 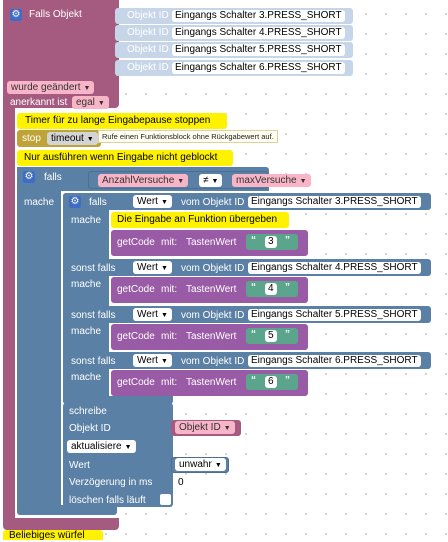 I want to click on string-value: 6, so click(x=271, y=382).